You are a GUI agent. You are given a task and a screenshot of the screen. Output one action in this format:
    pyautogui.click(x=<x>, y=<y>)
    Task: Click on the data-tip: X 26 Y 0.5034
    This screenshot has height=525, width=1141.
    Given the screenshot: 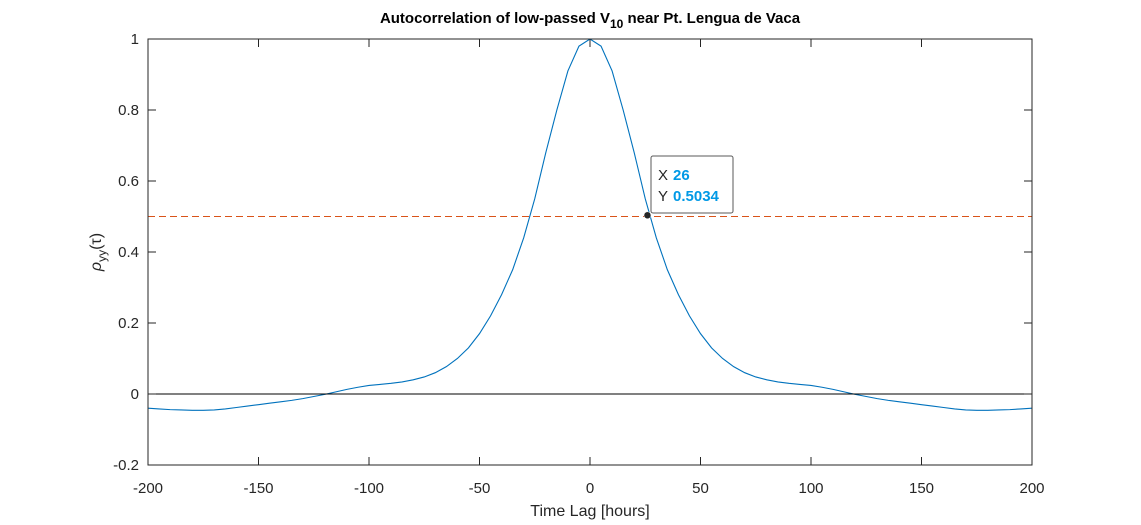 What is the action you would take?
    pyautogui.click(x=688, y=187)
    